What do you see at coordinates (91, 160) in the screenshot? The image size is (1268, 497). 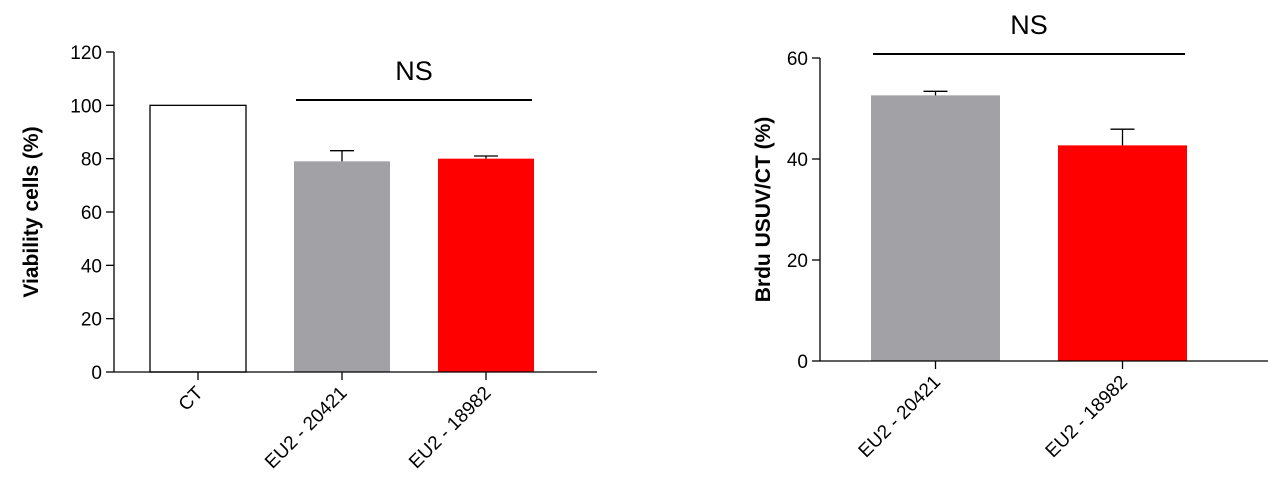 I see `y-tick-label-4: 80` at bounding box center [91, 160].